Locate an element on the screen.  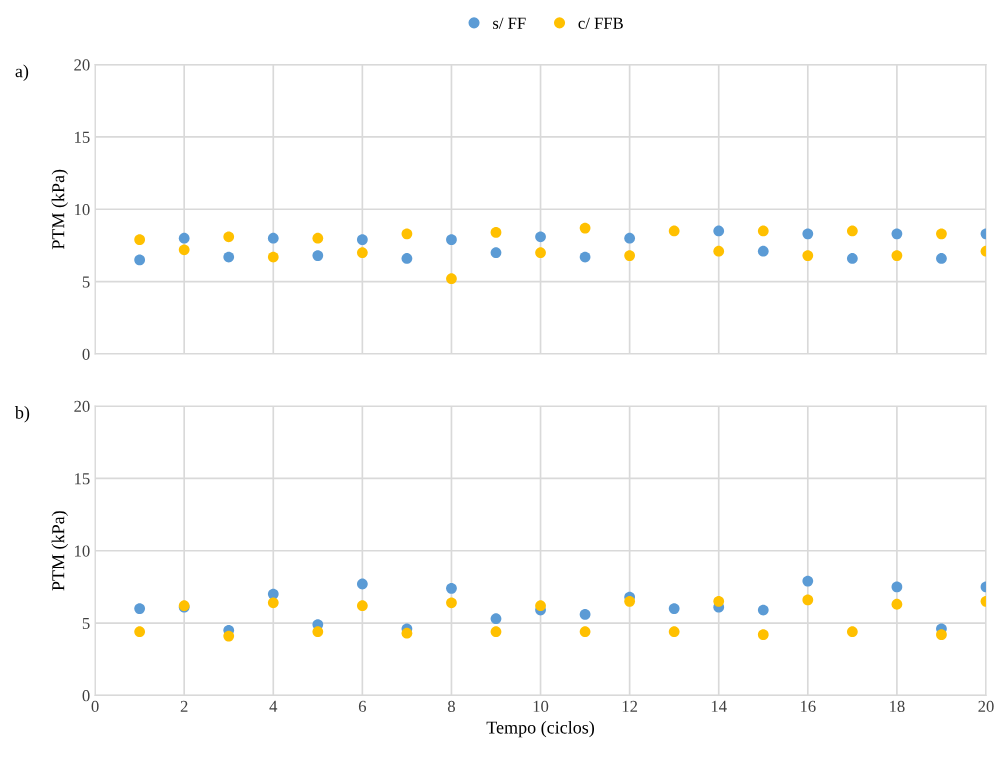
x-tick-label: 14 is located at coordinates (719, 706).